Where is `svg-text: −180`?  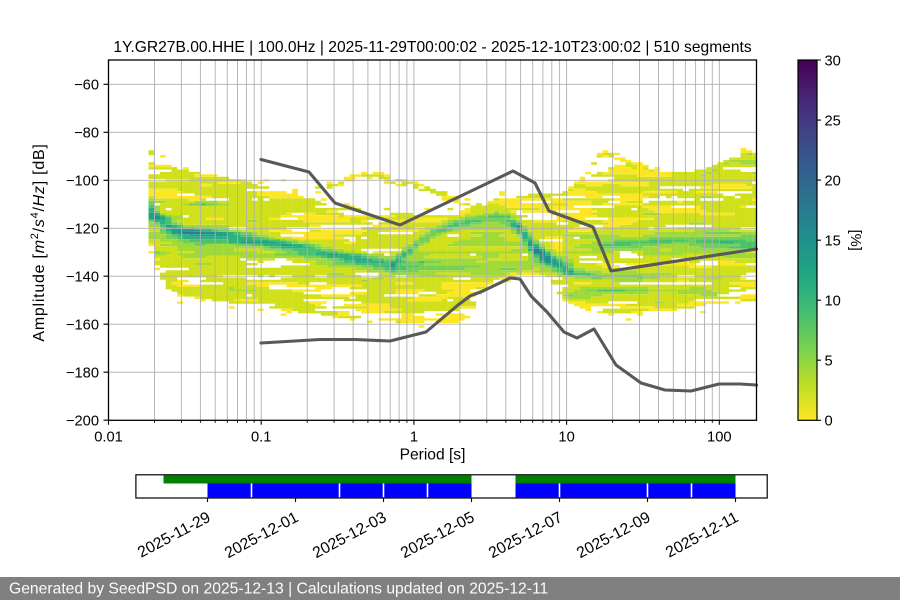 svg-text: −180 is located at coordinates (82, 374).